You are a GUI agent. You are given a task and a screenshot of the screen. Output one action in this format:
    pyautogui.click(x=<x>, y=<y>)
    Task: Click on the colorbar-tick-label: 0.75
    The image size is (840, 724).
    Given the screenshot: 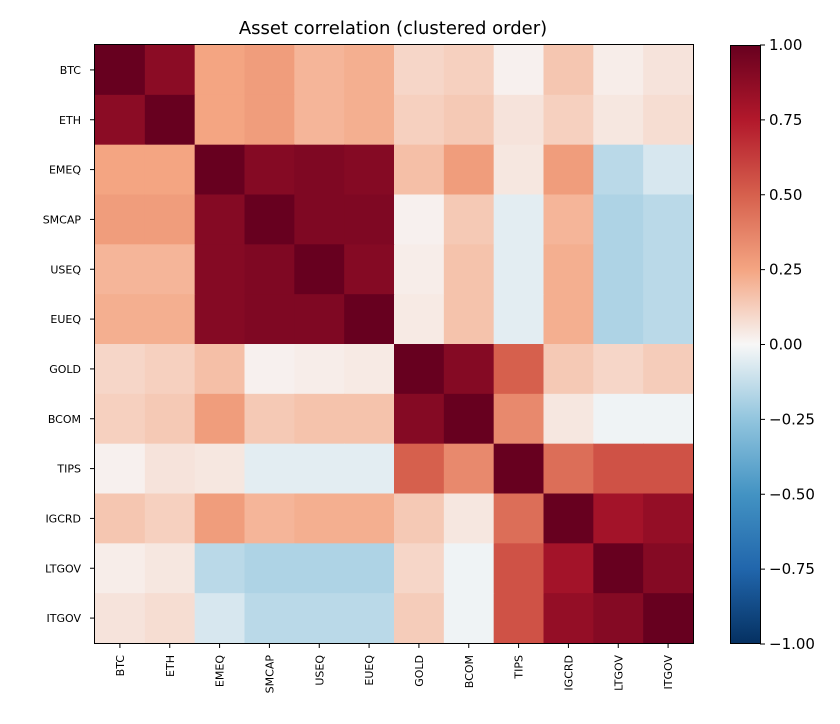 What is the action you would take?
    pyautogui.click(x=785, y=120)
    